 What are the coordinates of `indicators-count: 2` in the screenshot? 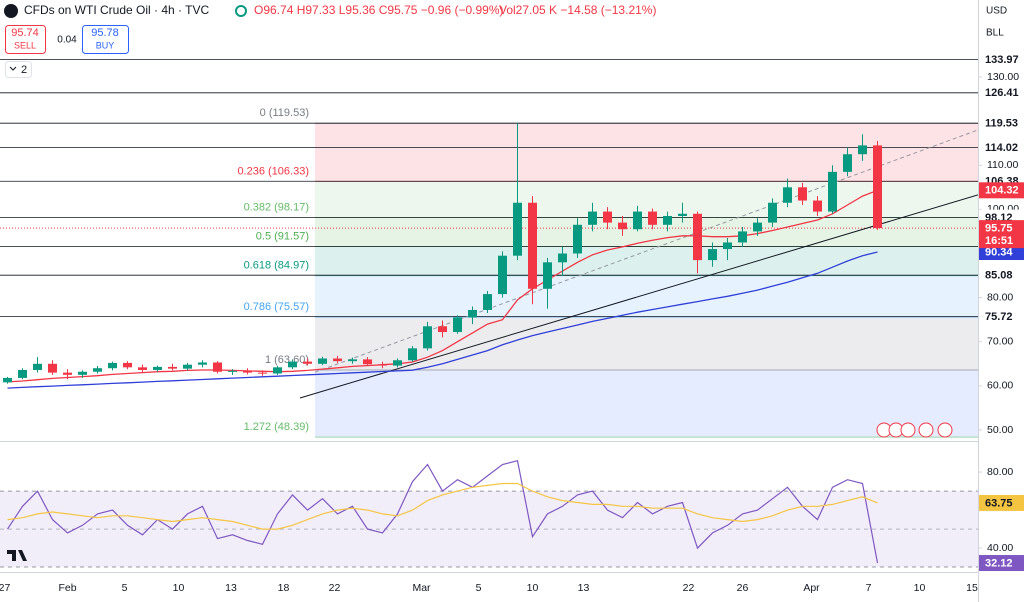 It's located at (24, 70).